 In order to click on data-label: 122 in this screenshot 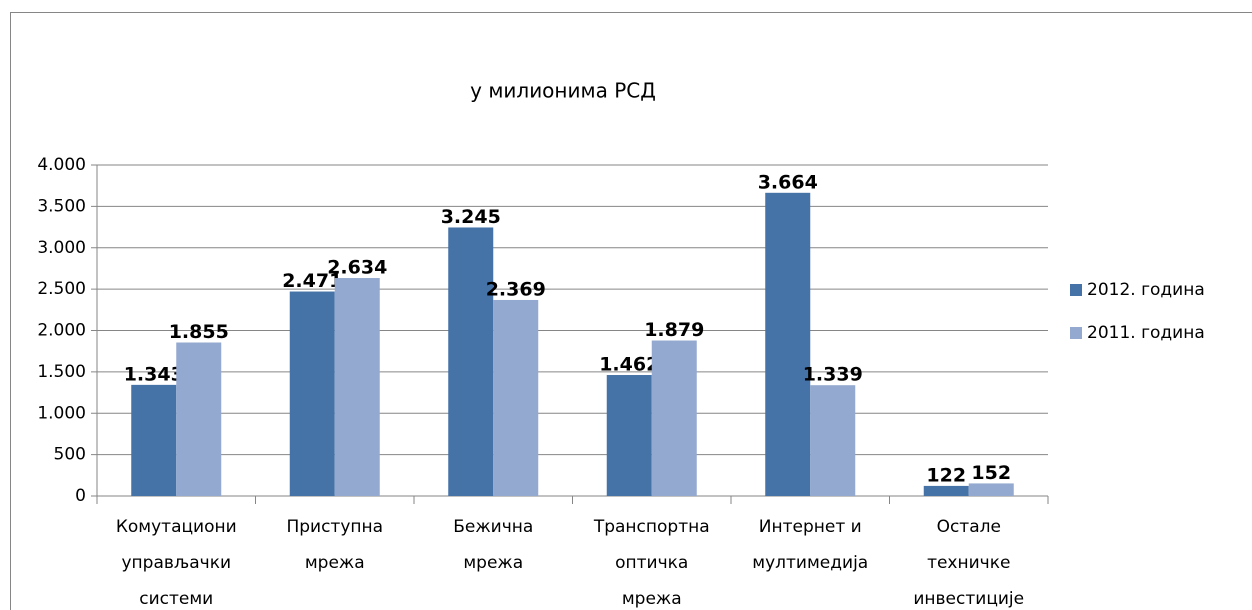, I will do `click(946, 475)`.